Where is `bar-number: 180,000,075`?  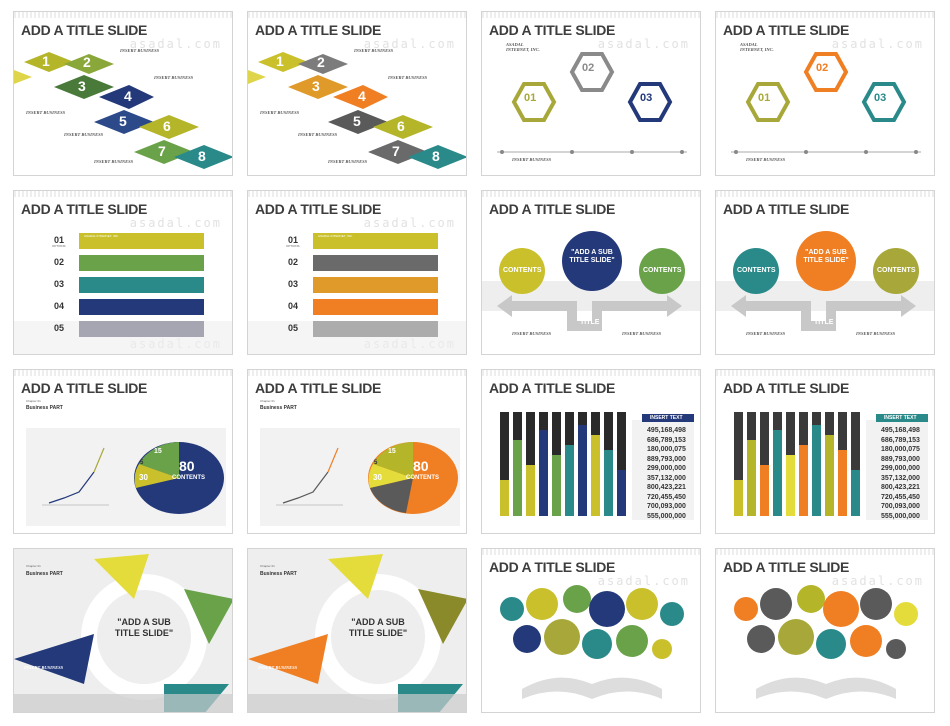
bar-number: 180,000,075 is located at coordinates (900, 449).